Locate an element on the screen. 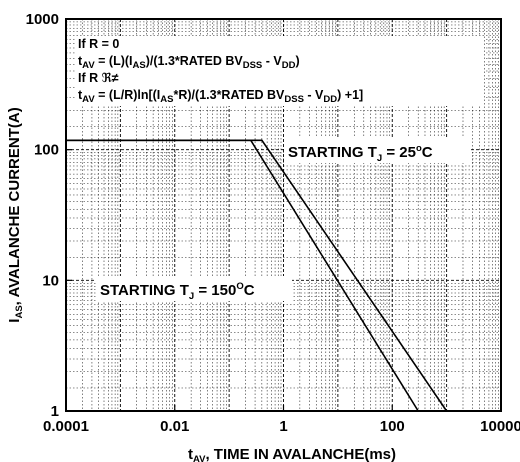 This screenshot has width=520, height=462. series-label-25c: STARTING TJ = 25oC is located at coordinates (360, 153).